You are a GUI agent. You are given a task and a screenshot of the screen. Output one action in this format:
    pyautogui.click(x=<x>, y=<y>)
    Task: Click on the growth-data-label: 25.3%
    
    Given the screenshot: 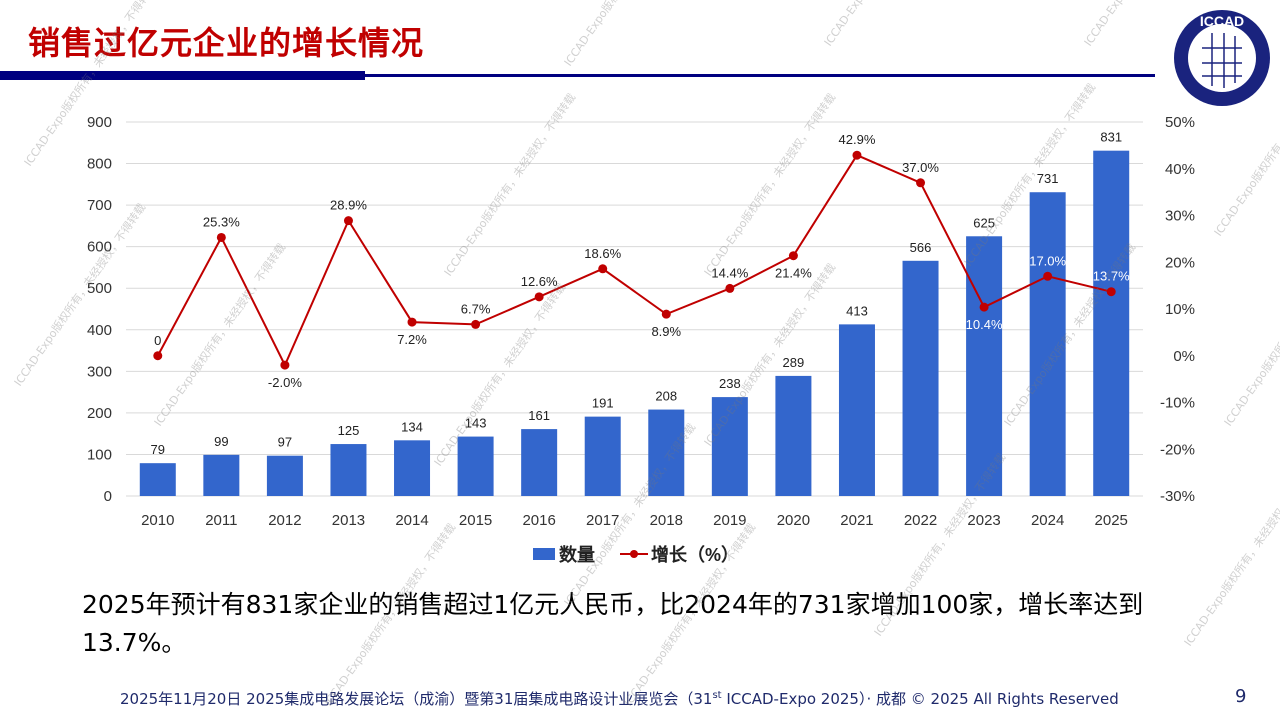 What is the action you would take?
    pyautogui.click(x=221, y=221)
    